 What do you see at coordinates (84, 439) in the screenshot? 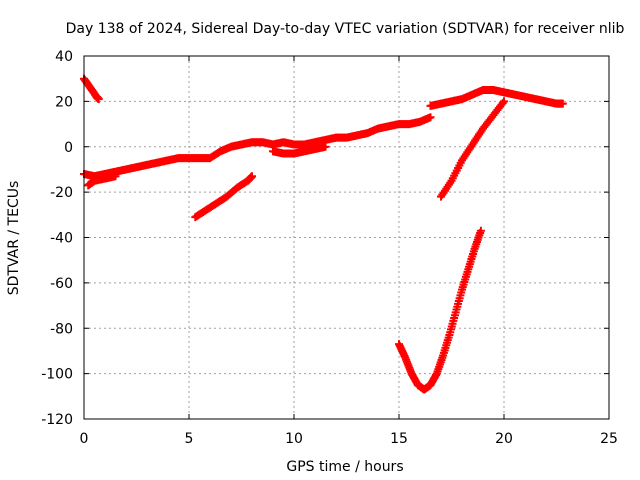
I see `x-tick-label: 0` at bounding box center [84, 439].